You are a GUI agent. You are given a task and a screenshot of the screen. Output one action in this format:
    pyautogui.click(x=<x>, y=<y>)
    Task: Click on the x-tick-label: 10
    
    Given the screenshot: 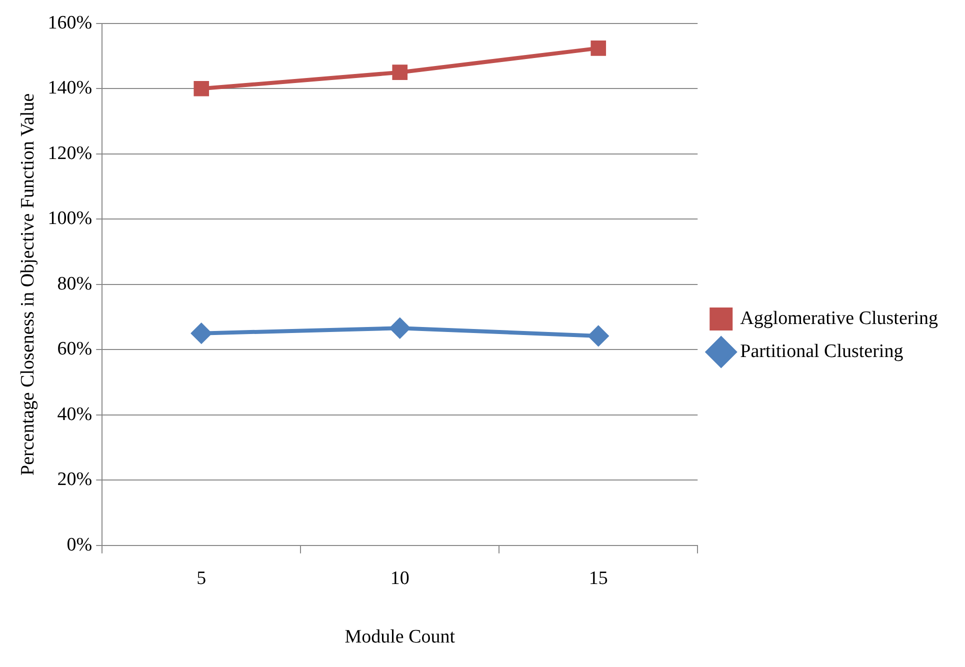 What is the action you would take?
    pyautogui.click(x=400, y=578)
    